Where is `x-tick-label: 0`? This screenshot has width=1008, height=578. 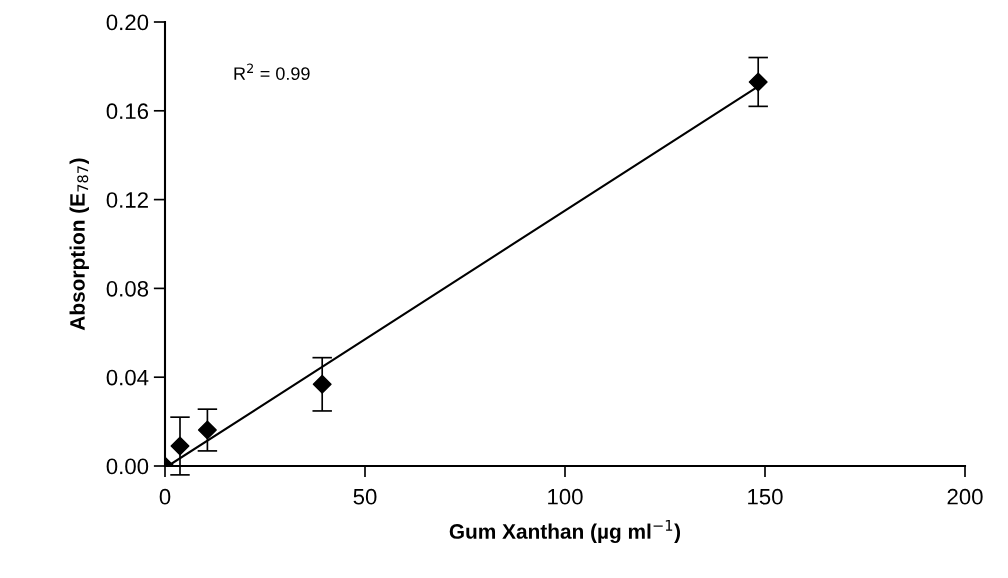 x-tick-label: 0 is located at coordinates (165, 496).